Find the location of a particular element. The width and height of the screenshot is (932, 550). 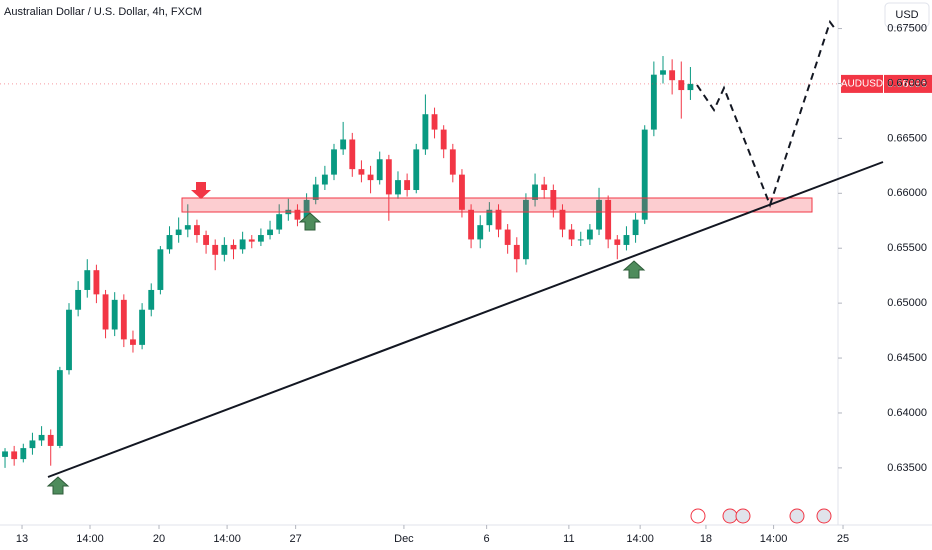

y-tick-label: 0.65500 is located at coordinates (907, 248).